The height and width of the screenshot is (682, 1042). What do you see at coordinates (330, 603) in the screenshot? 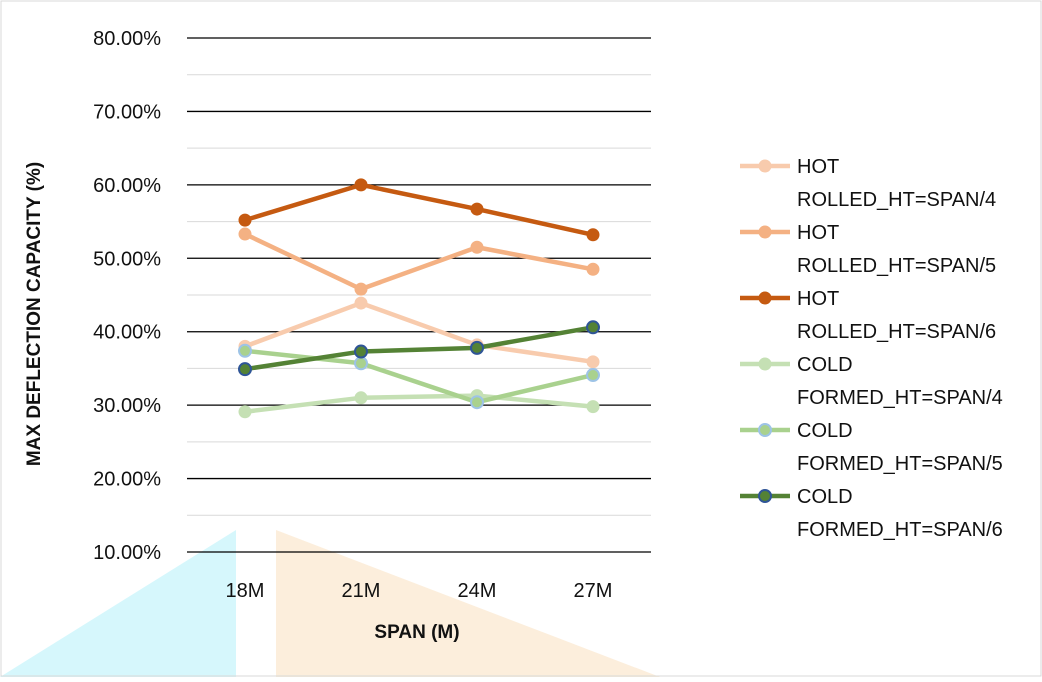
I see `background-watermark` at bounding box center [330, 603].